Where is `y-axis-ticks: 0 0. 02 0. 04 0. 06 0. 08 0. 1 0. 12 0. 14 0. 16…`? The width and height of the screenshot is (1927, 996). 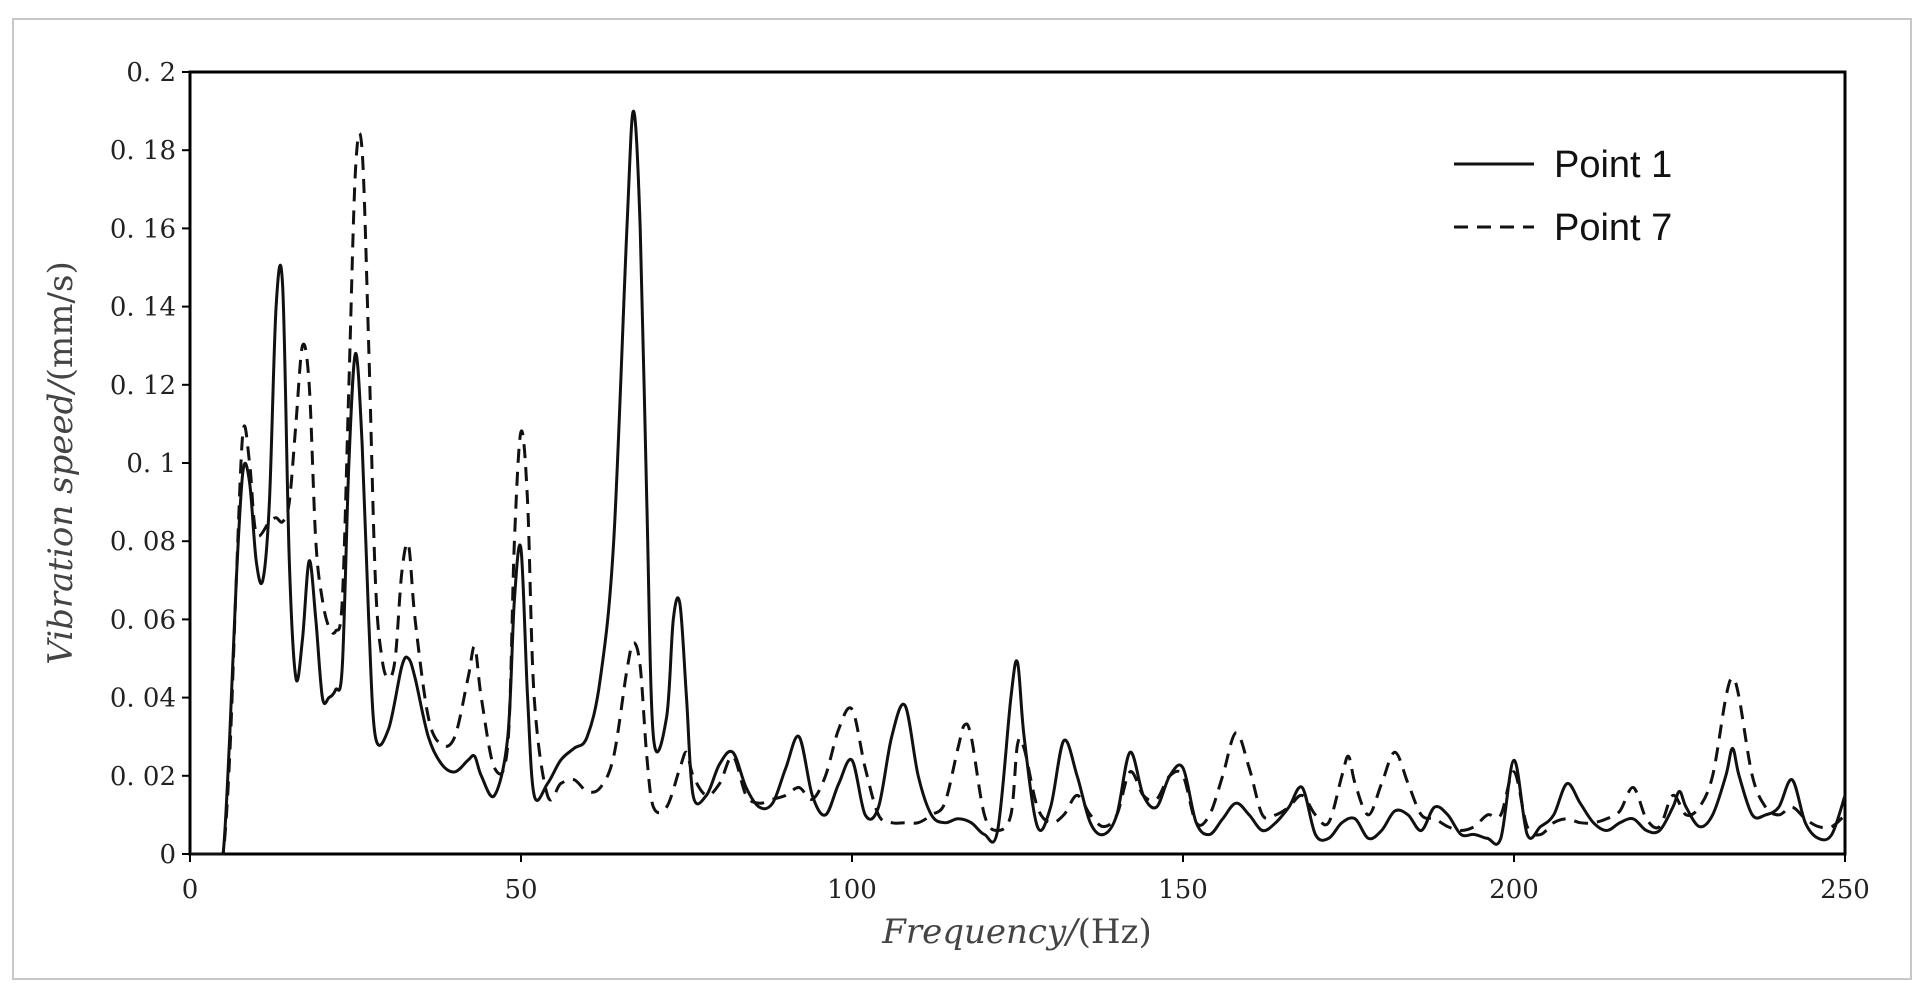 y-axis-ticks: 0 0. 02 0. 04 0. 06 0. 08 0. 1 0. 12 0. 14 0. 16… is located at coordinates (150, 464).